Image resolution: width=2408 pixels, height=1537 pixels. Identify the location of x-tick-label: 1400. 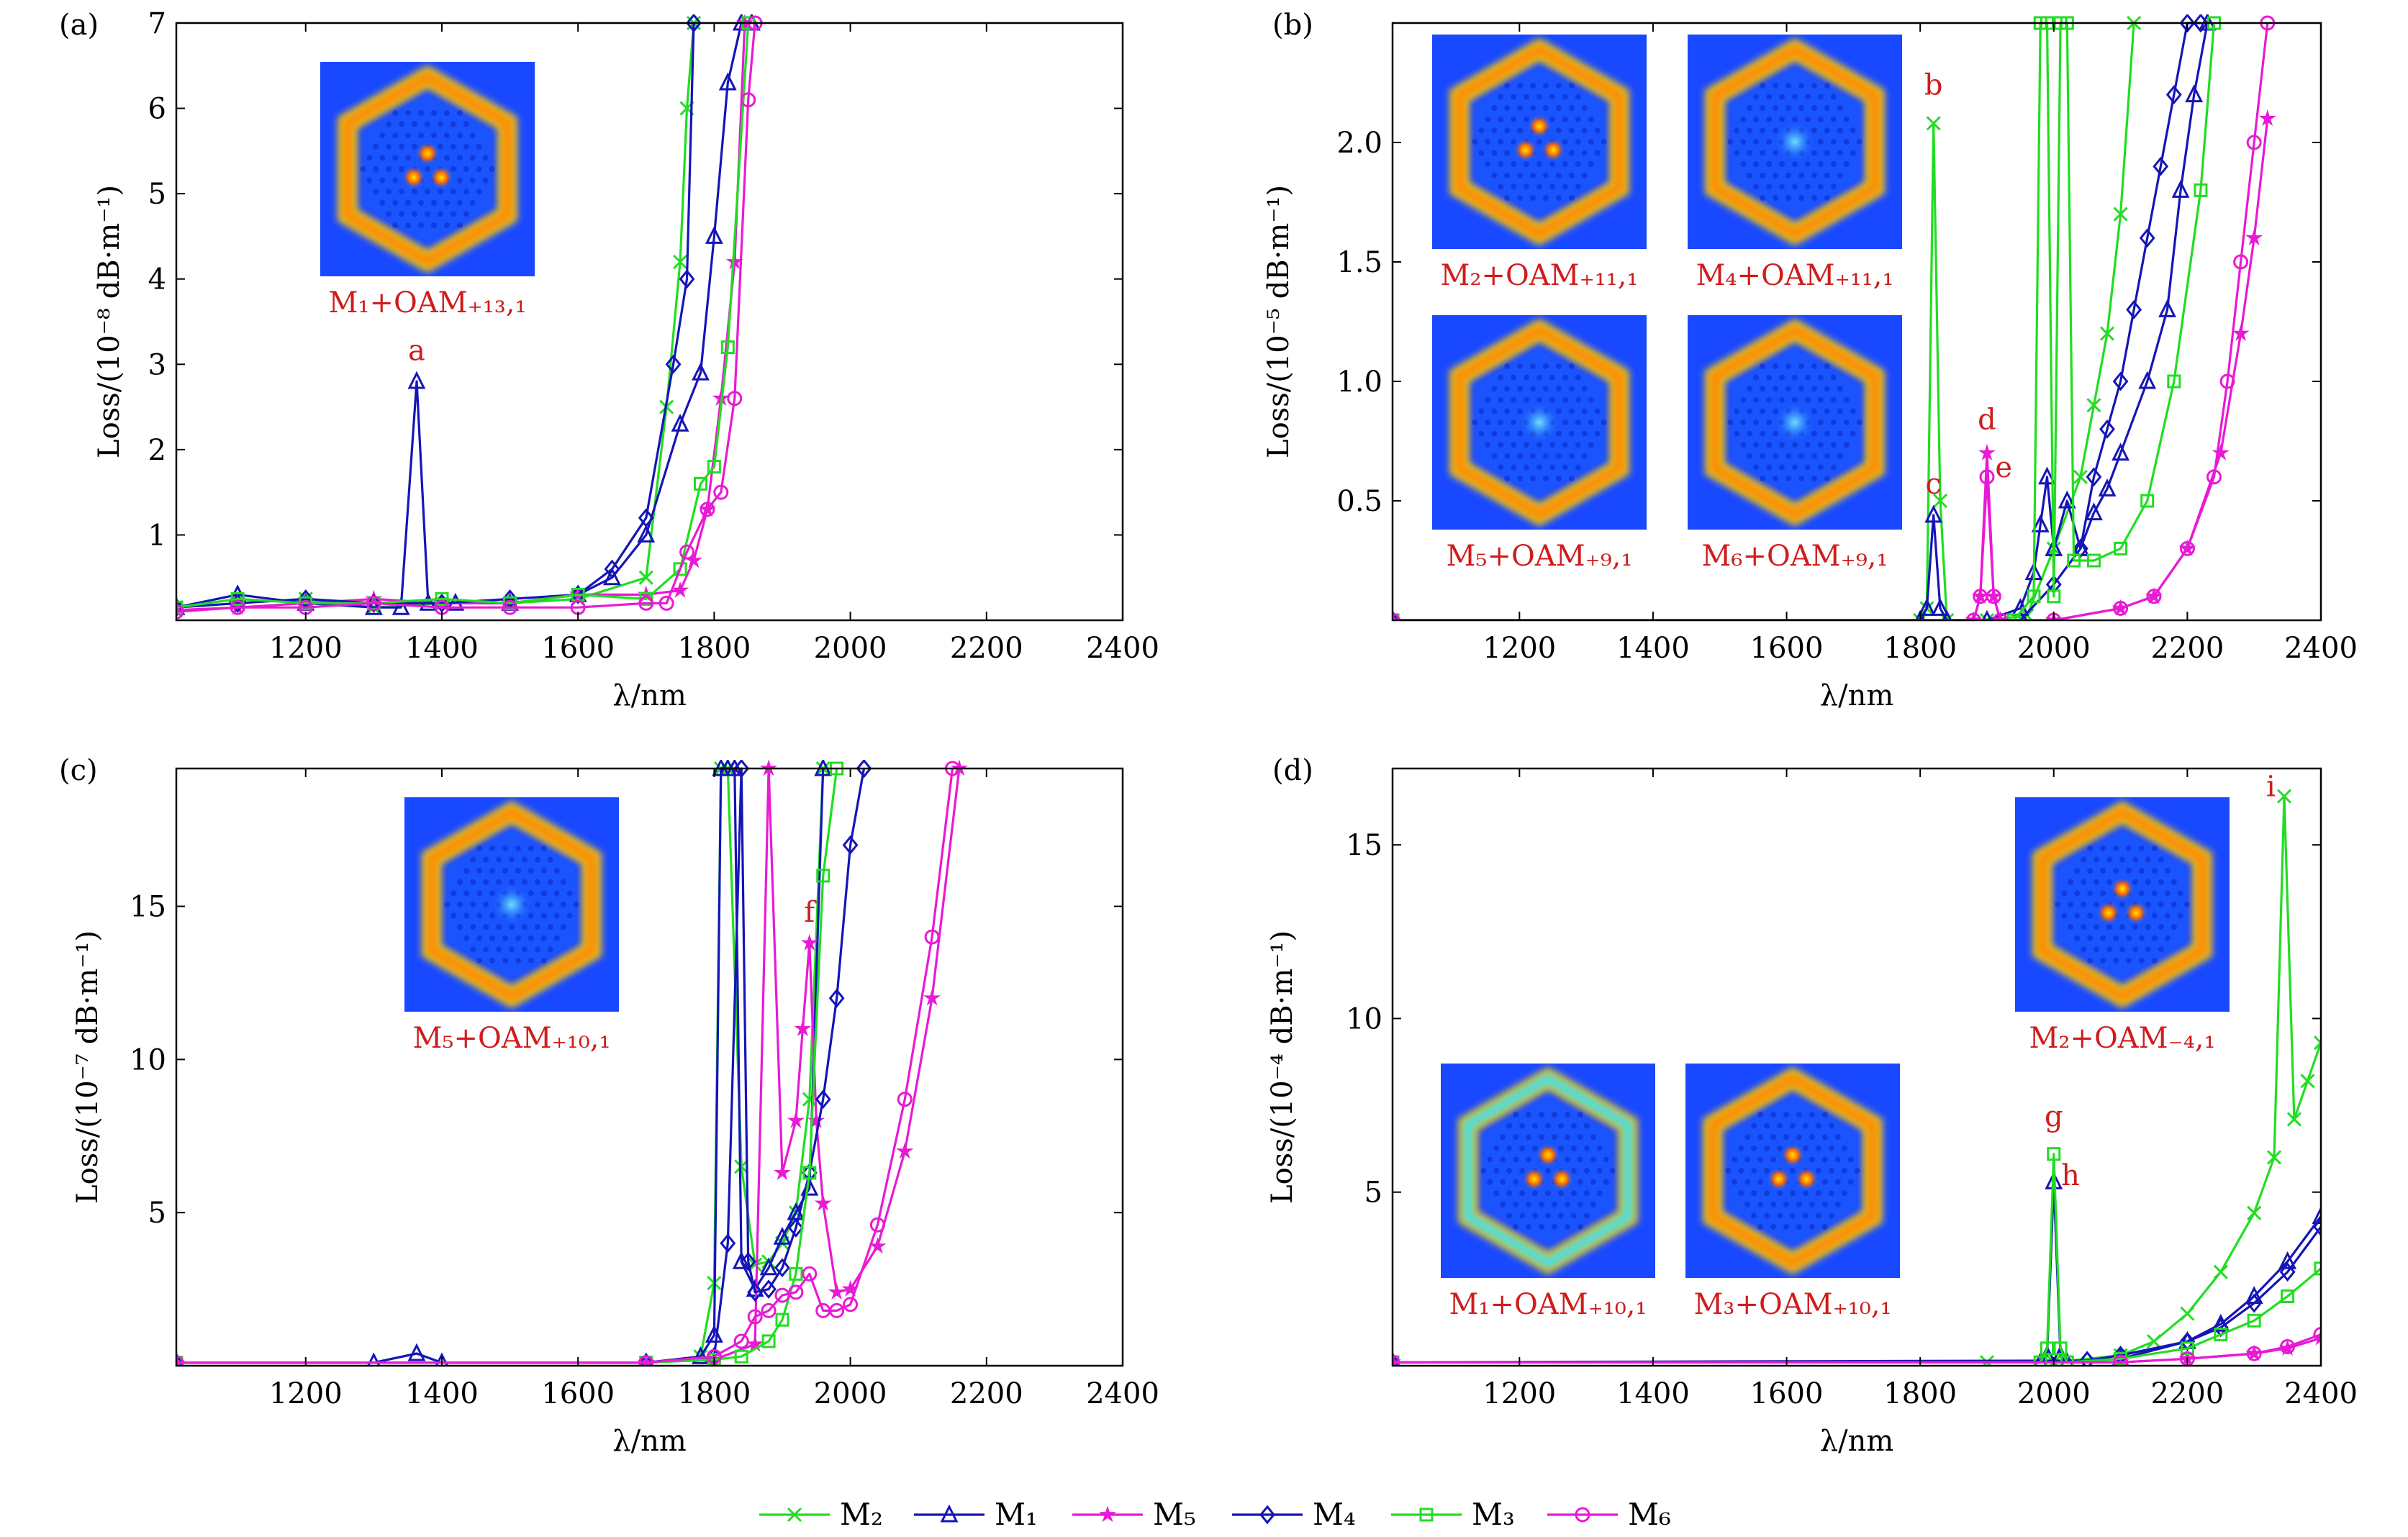
(442, 648).